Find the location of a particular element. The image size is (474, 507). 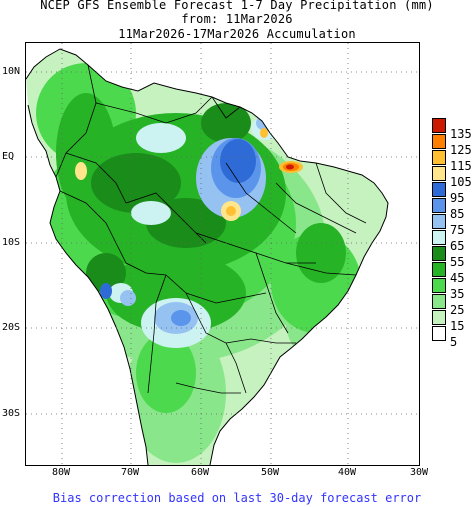

lon-label-80w: 80W is located at coordinates (61, 472).